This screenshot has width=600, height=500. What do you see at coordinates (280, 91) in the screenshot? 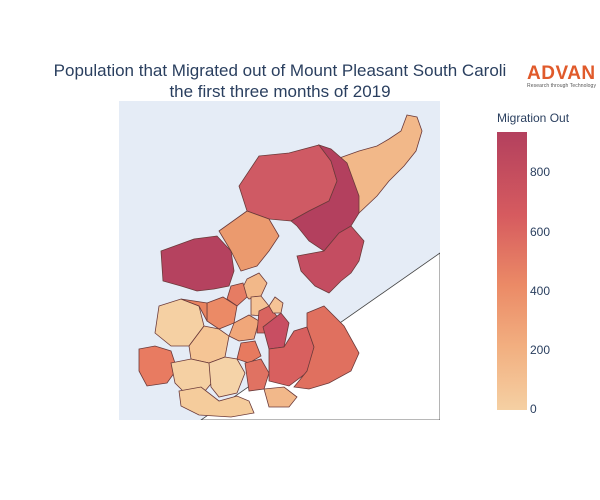
I see `map-title-line-2: the first three months of 2019` at bounding box center [280, 91].